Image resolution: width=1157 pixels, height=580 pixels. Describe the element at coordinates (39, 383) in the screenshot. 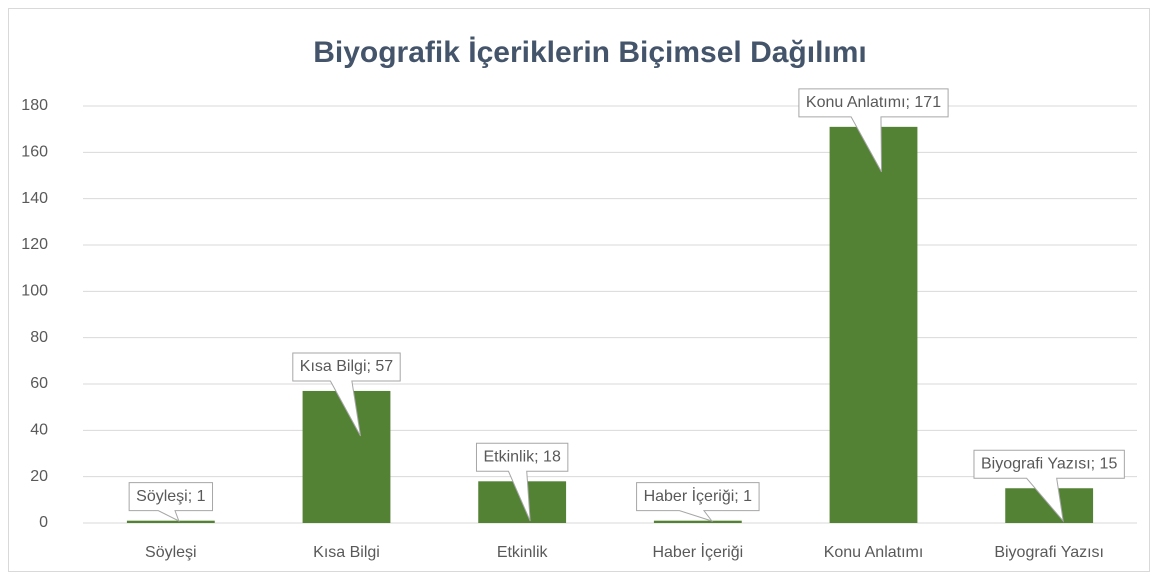

I see `y-tick-label: 60` at that location.